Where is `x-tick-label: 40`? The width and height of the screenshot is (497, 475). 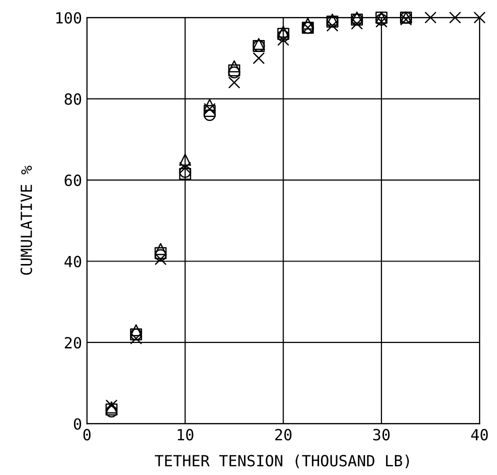
x-tick-label: 40 is located at coordinates (479, 434).